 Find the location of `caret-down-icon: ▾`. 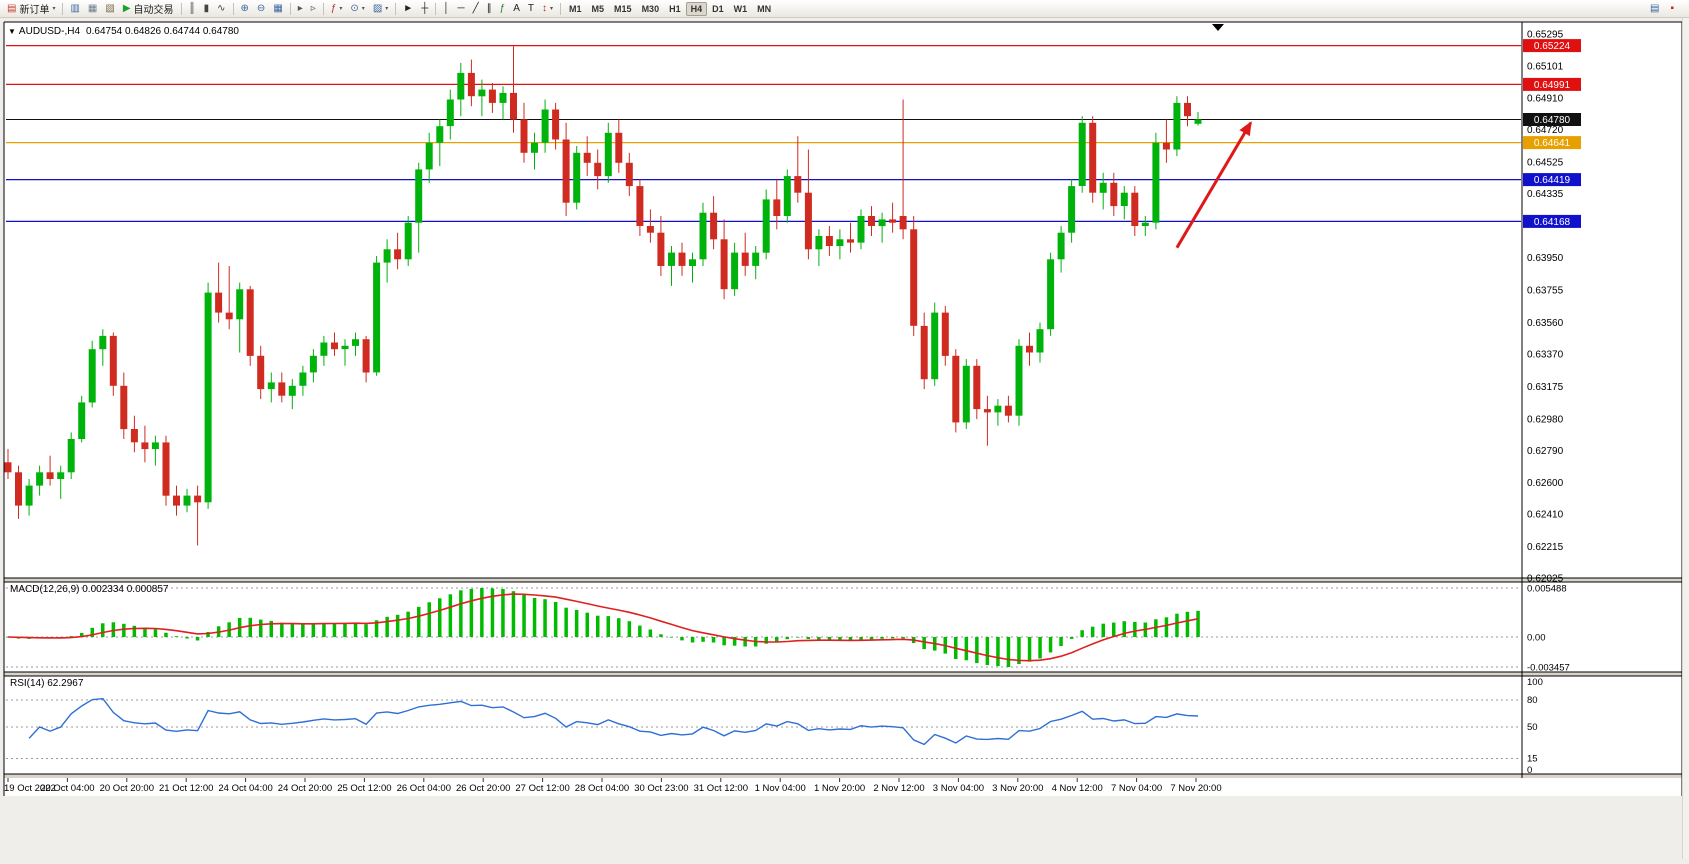

caret-down-icon: ▾ is located at coordinates (54, 9).